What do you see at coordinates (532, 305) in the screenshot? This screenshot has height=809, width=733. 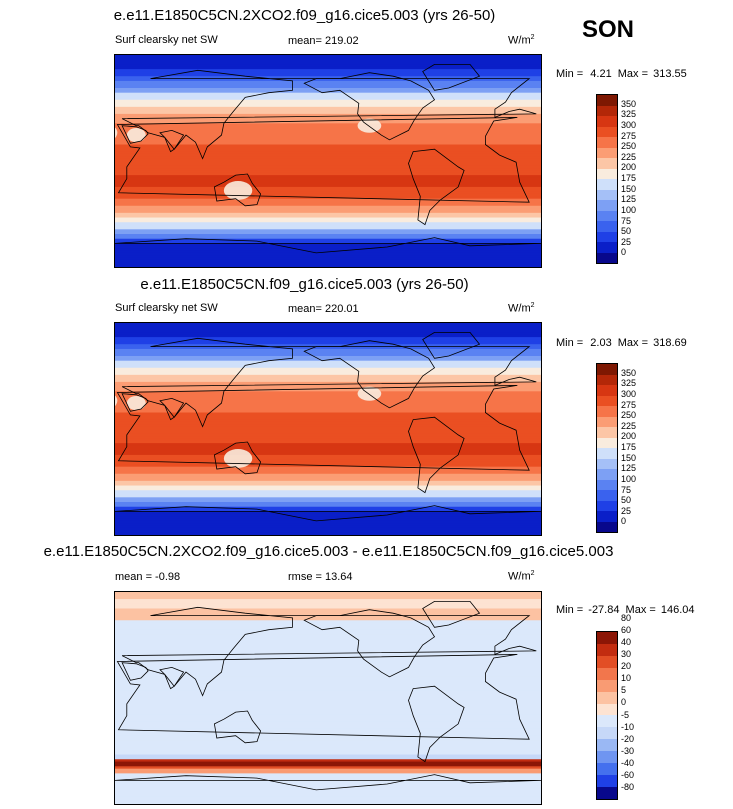 I see `panel2-units-exp: 2` at bounding box center [532, 305].